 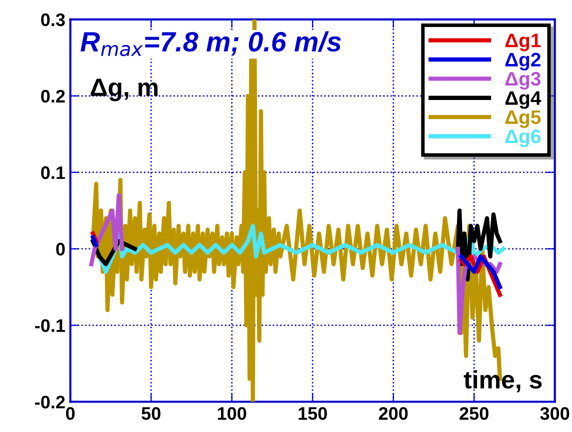 What do you see at coordinates (60, 249) in the screenshot?
I see `y-tick-label: 0` at bounding box center [60, 249].